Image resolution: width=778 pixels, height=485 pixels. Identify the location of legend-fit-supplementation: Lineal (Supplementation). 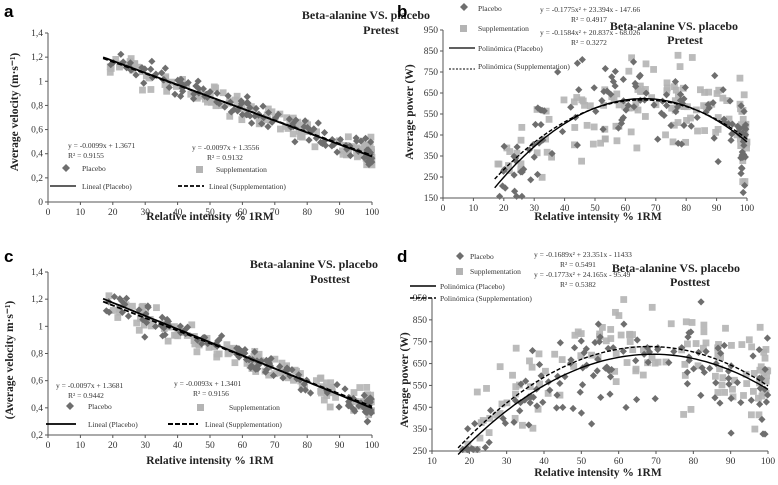
(247, 186).